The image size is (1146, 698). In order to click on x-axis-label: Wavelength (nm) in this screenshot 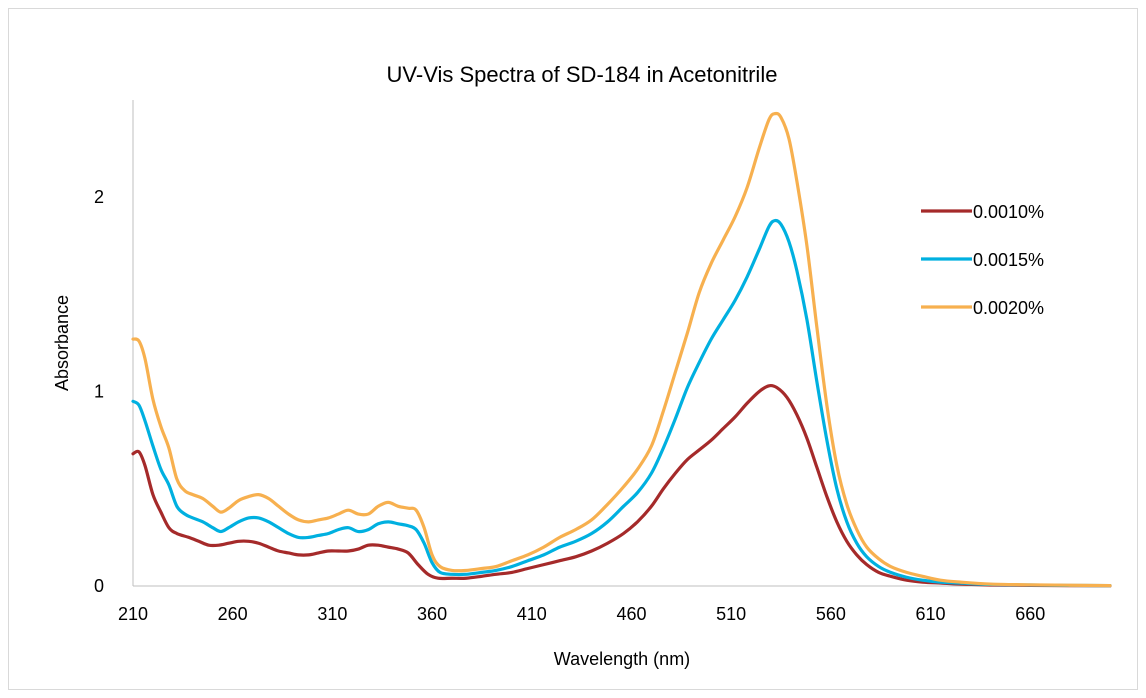, I will do `click(622, 659)`.